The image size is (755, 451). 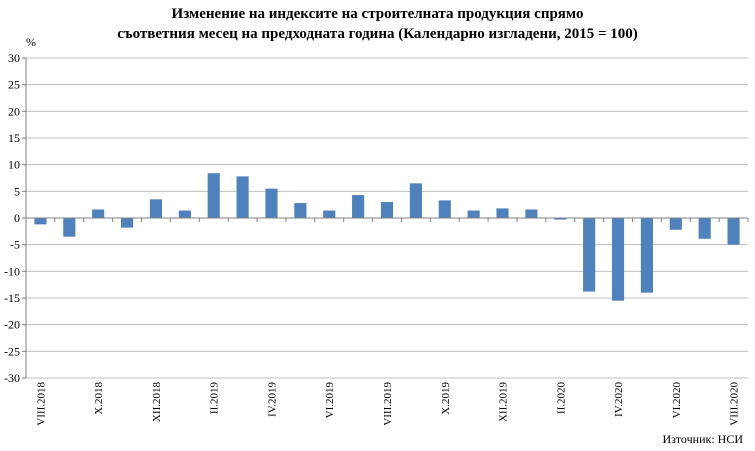 I want to click on y-tick-label: 0, so click(x=17, y=218).